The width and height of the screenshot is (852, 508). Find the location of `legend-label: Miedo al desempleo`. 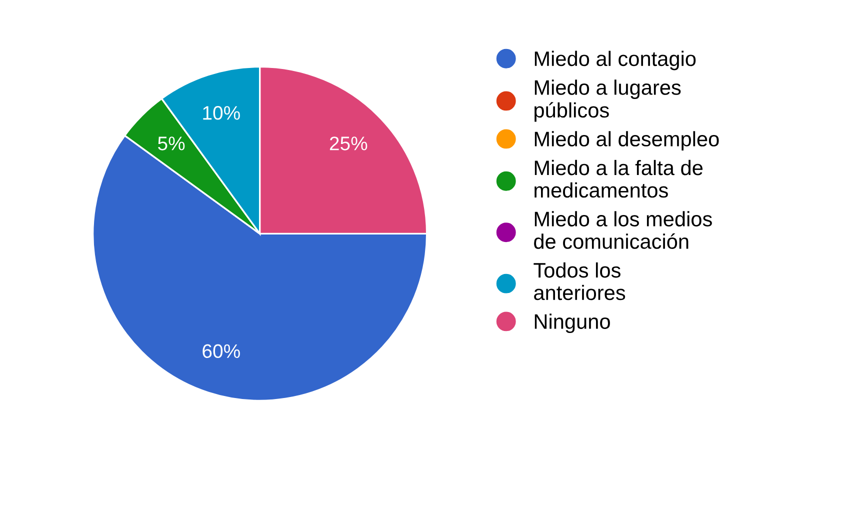

legend-label: Miedo al desempleo is located at coordinates (626, 141).